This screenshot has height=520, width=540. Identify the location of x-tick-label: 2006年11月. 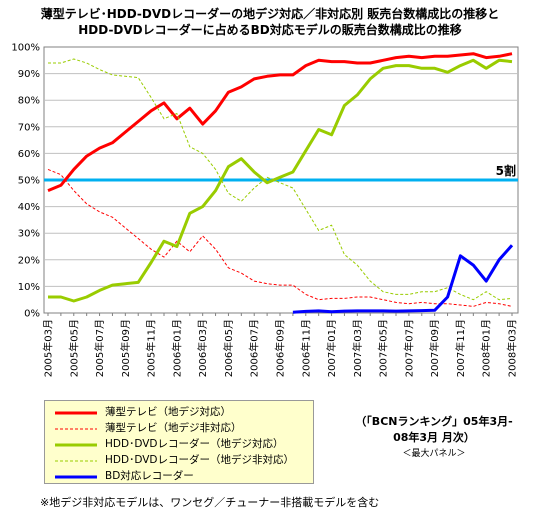
(305, 348).